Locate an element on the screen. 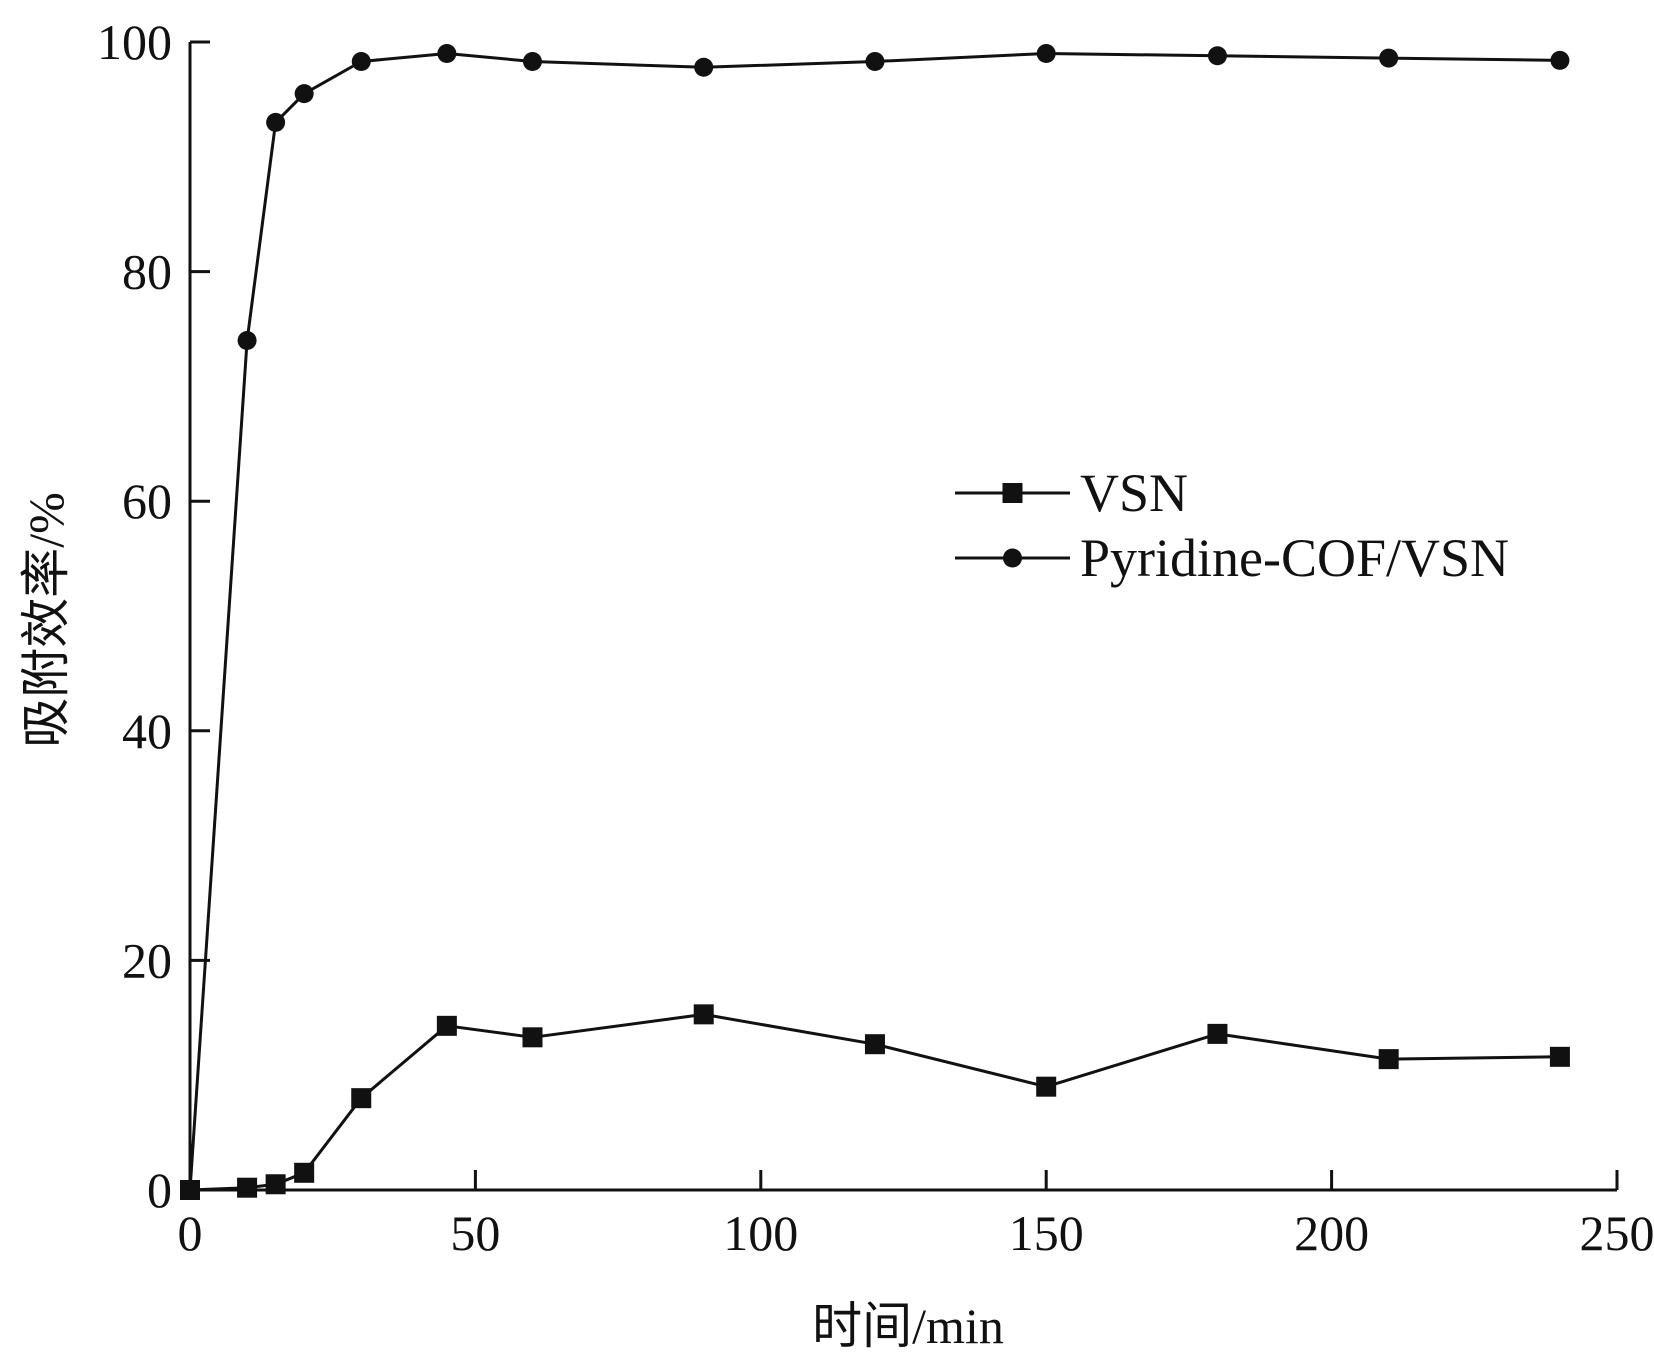 The width and height of the screenshot is (1654, 1359). legend-item-pyridine-cof-vsn: Pyridine-COF/VSN is located at coordinates (1232, 558).